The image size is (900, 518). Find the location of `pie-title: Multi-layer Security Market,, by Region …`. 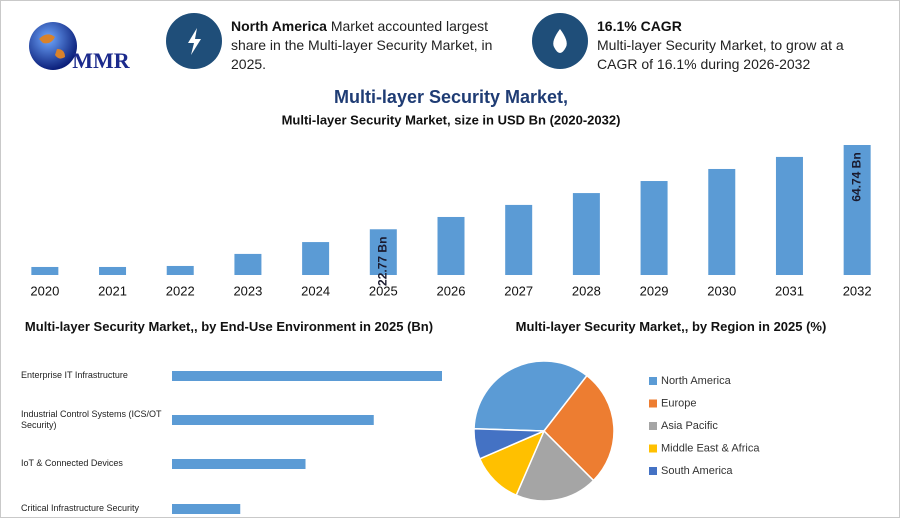

pie-title: Multi-layer Security Market,, by Region … is located at coordinates (671, 326).